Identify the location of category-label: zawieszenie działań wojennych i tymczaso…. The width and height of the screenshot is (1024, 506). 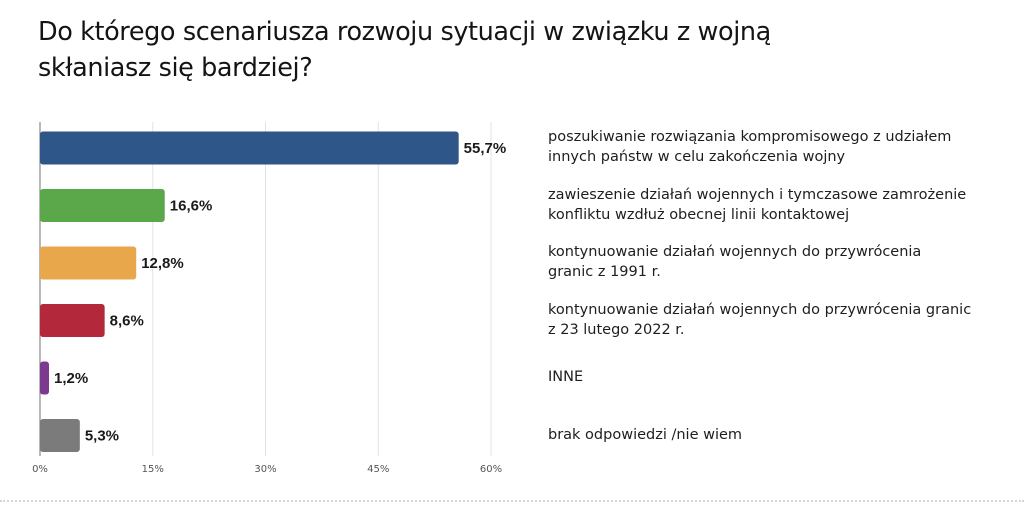
(757, 204).